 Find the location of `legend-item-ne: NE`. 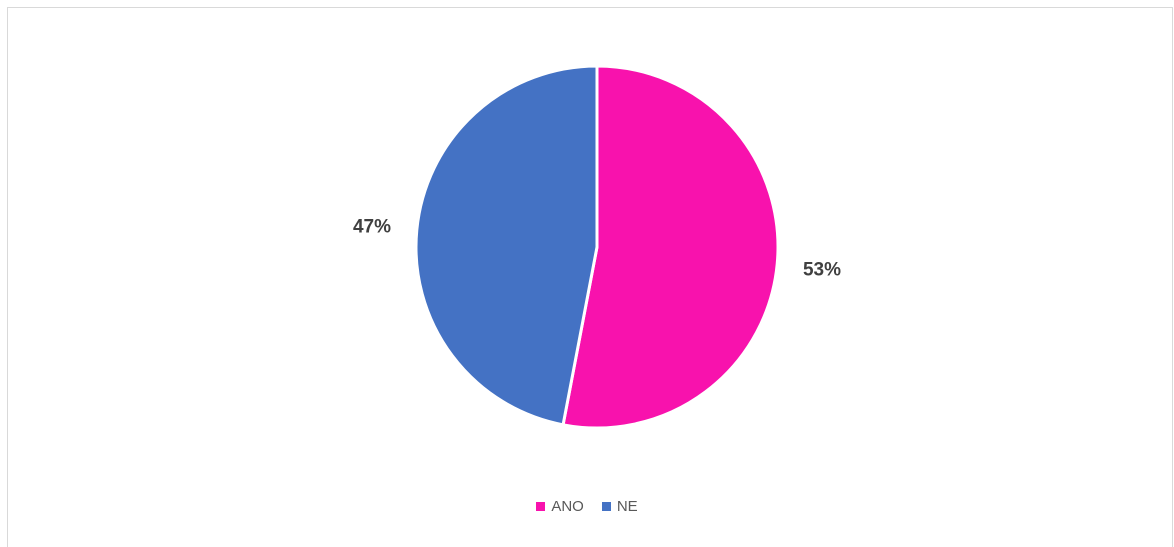

legend-item-ne: NE is located at coordinates (619, 506).